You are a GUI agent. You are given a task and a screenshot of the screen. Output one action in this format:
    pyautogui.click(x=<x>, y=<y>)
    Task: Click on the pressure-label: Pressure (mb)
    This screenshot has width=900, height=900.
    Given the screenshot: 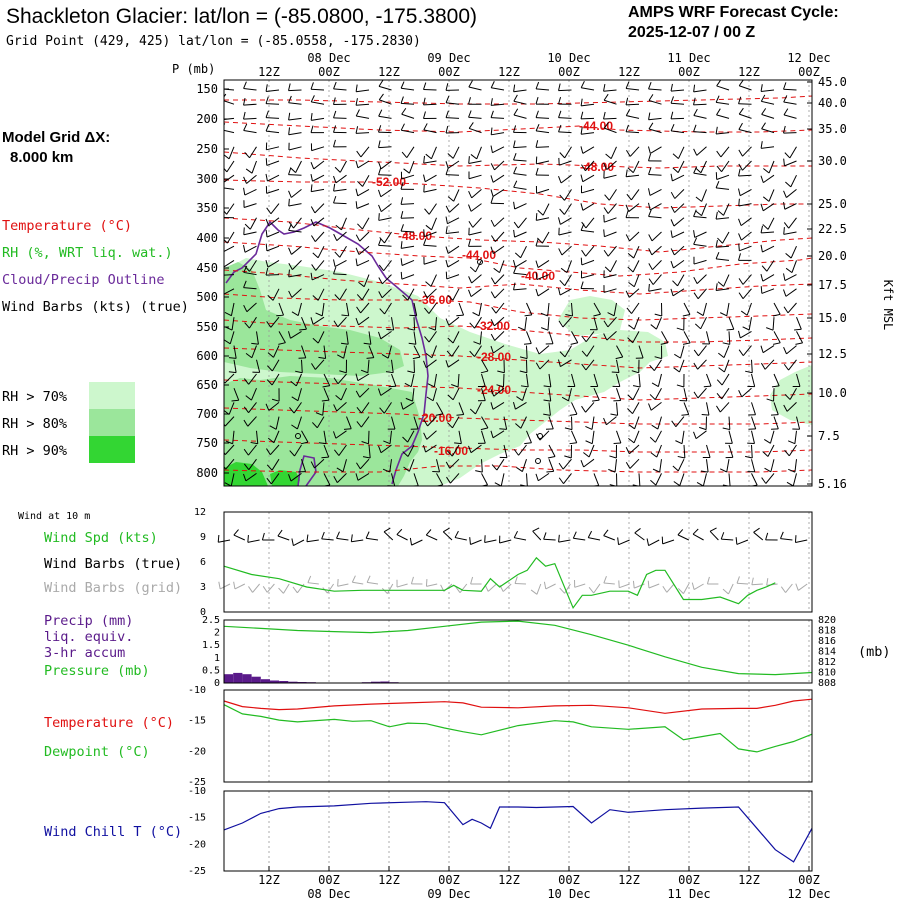 What is the action you would take?
    pyautogui.click(x=97, y=671)
    